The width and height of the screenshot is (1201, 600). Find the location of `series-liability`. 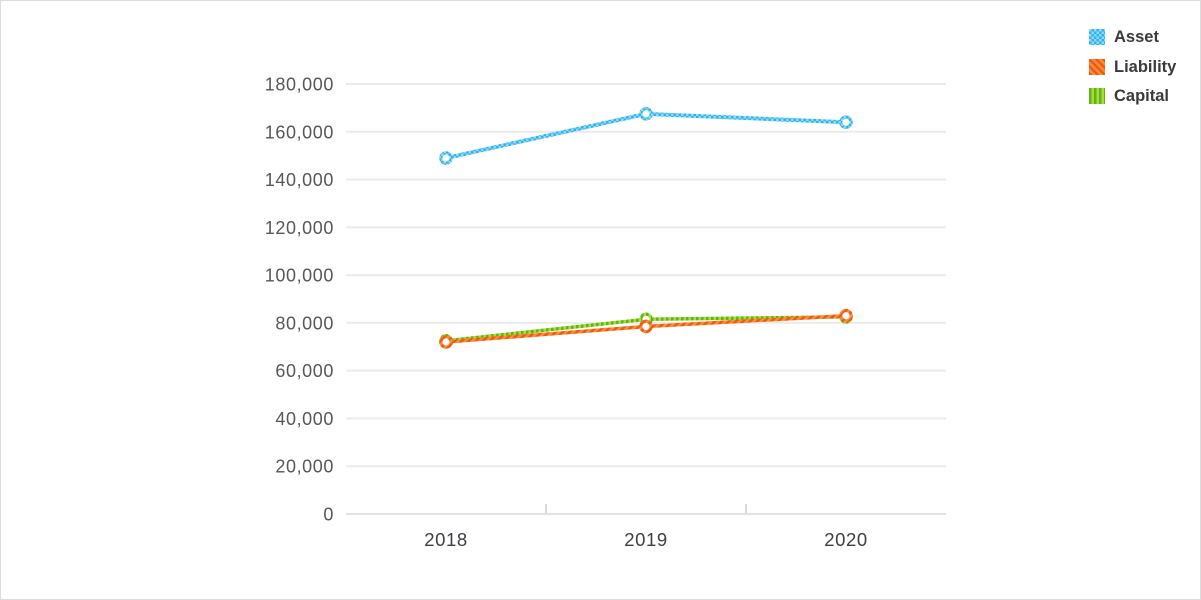

series-liability is located at coordinates (646, 328).